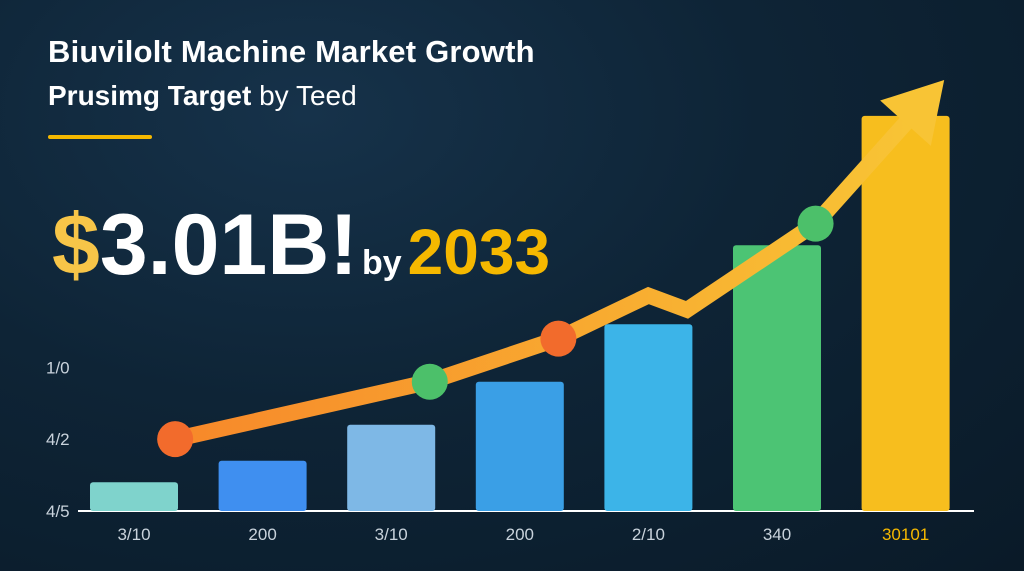 Image resolution: width=1024 pixels, height=571 pixels. I want to click on chart-title: Biuvilolt Machine Market Growth, so click(291, 51).